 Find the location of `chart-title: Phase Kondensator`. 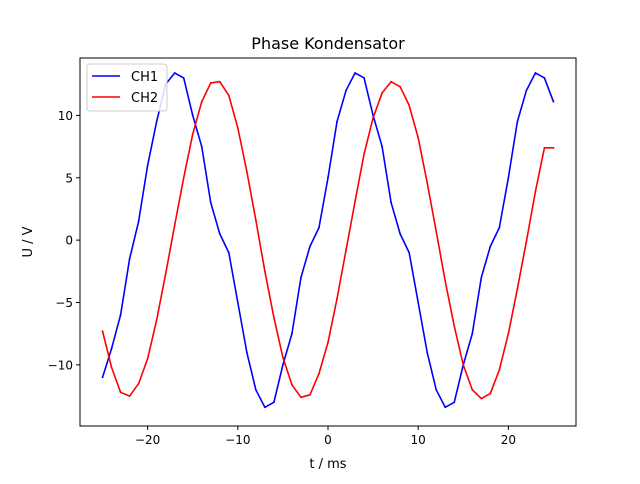

chart-title: Phase Kondensator is located at coordinates (328, 43).